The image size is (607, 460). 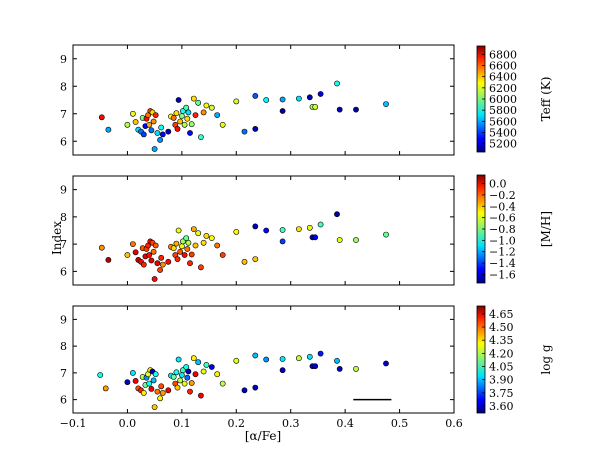 I want to click on x-tick-label: 0.5, so click(x=400, y=423).